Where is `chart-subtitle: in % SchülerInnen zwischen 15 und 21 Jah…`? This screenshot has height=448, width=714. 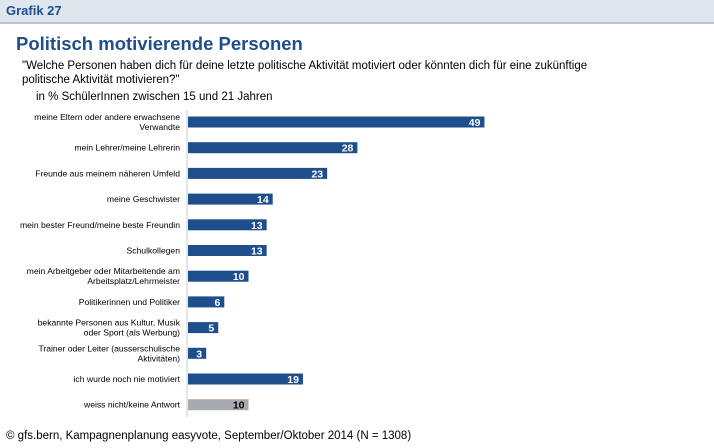 chart-subtitle: in % SchülerInnen zwischen 15 und 21 Jah… is located at coordinates (154, 97).